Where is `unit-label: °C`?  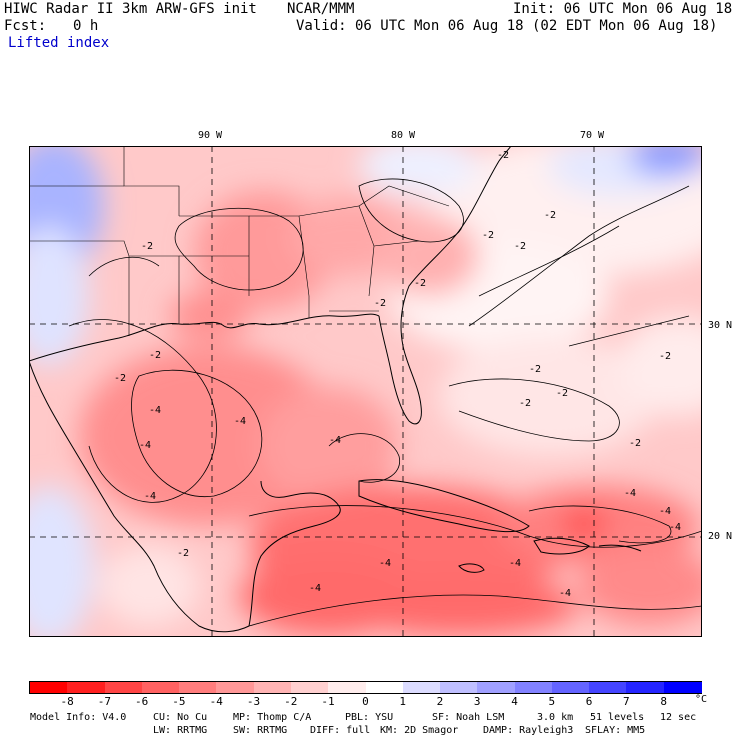
unit-label: °C is located at coordinates (701, 699).